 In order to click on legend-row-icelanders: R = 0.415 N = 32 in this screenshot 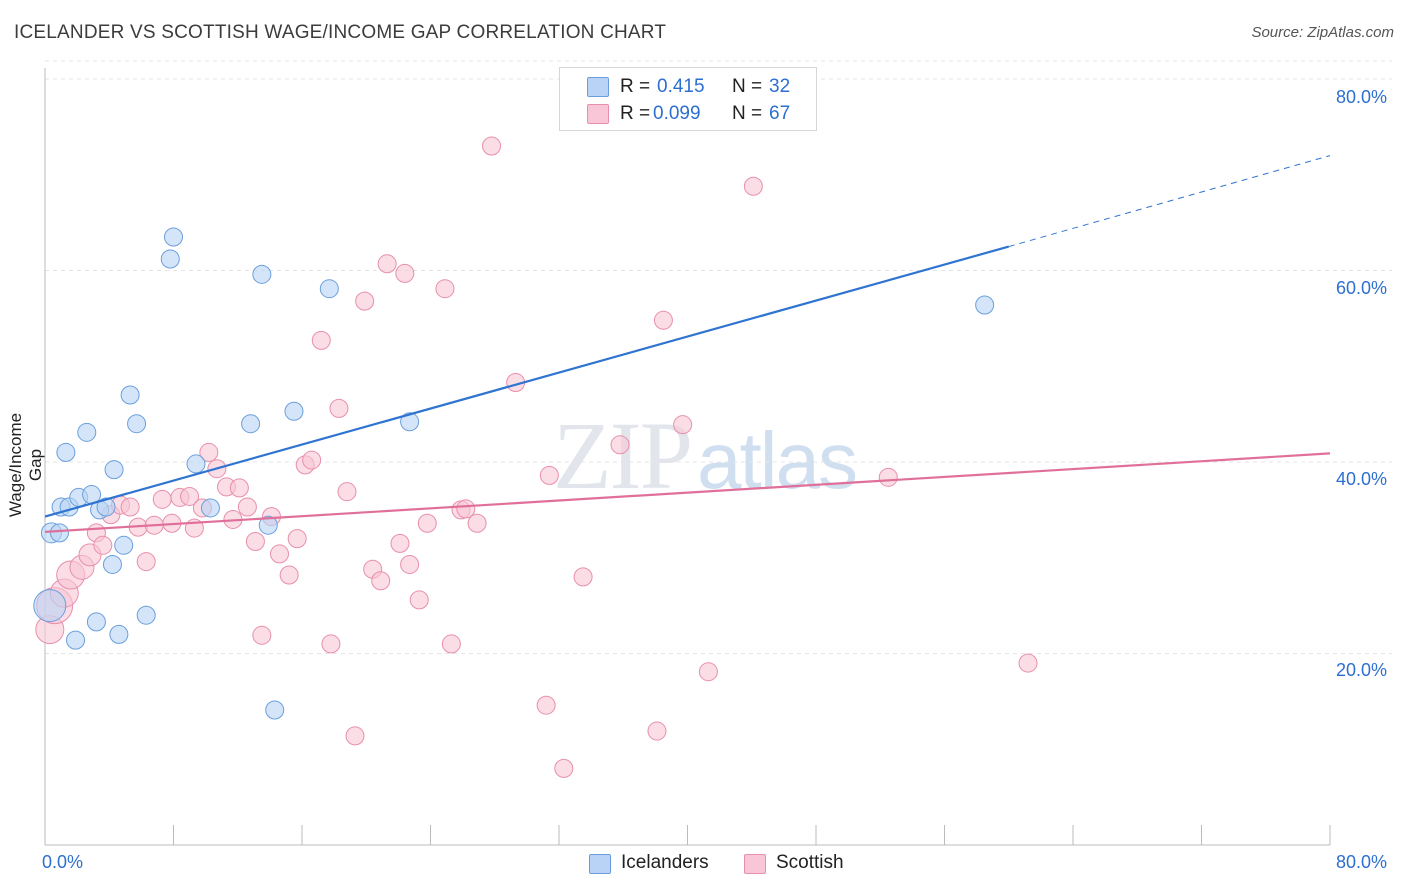, I will do `click(688, 87)`.